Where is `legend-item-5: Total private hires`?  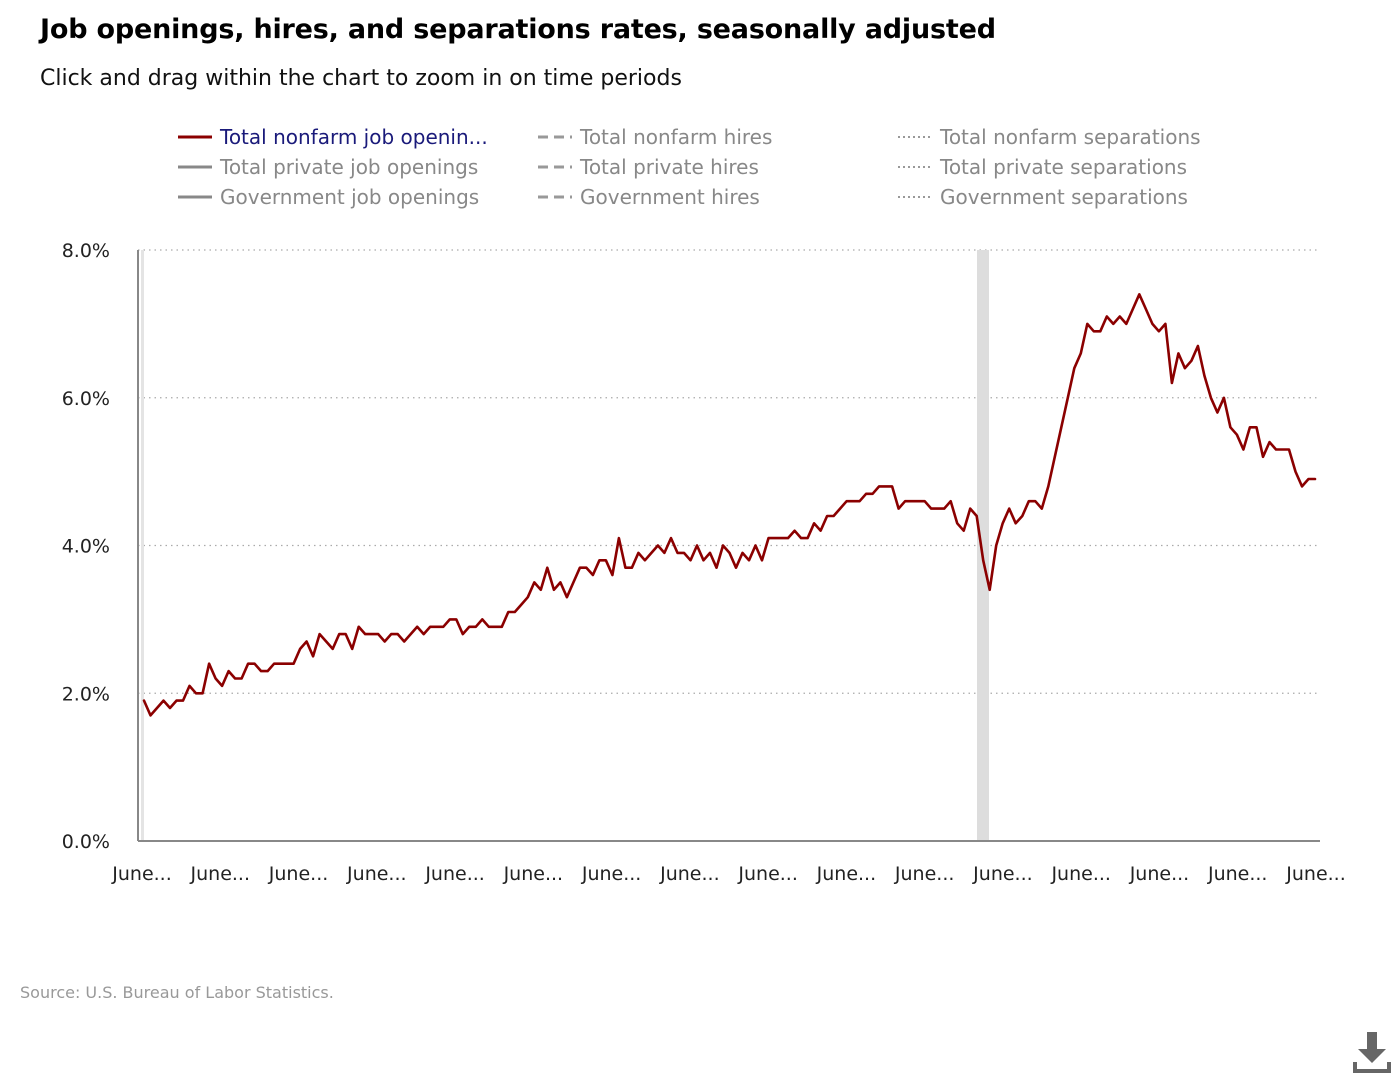
legend-item-5: Total private hires is located at coordinates (648, 167).